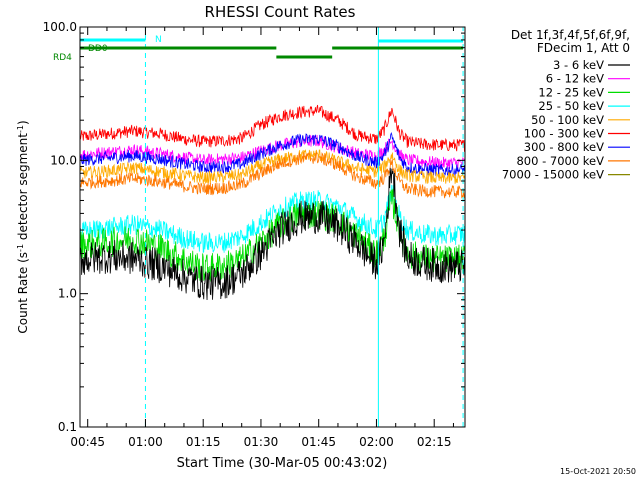 This screenshot has width=640, height=480. What do you see at coordinates (63, 160) in the screenshot?
I see `y-tick-label-1: 10.0` at bounding box center [63, 160].